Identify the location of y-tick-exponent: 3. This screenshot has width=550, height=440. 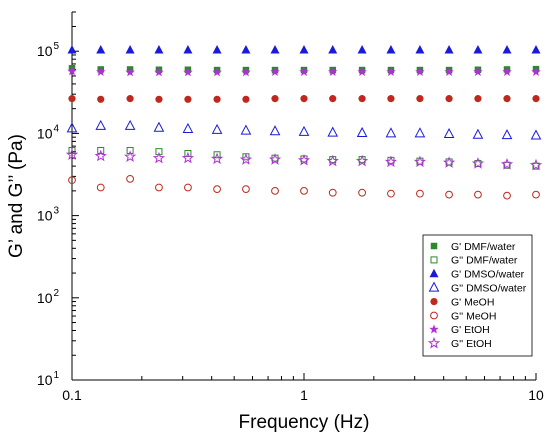
(57, 211).